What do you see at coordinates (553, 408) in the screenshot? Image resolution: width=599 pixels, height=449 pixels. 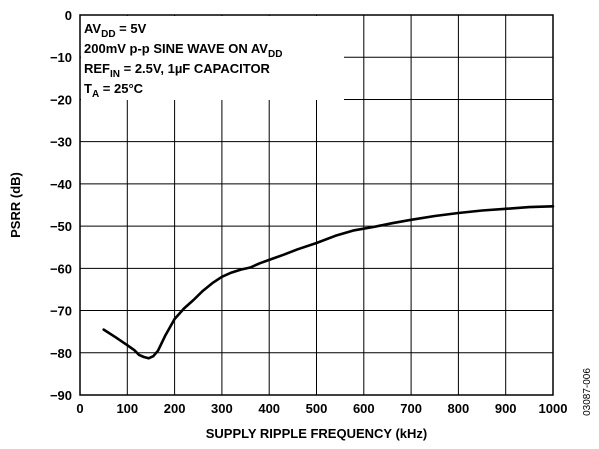 I see `x-tick-label: 1000` at bounding box center [553, 408].